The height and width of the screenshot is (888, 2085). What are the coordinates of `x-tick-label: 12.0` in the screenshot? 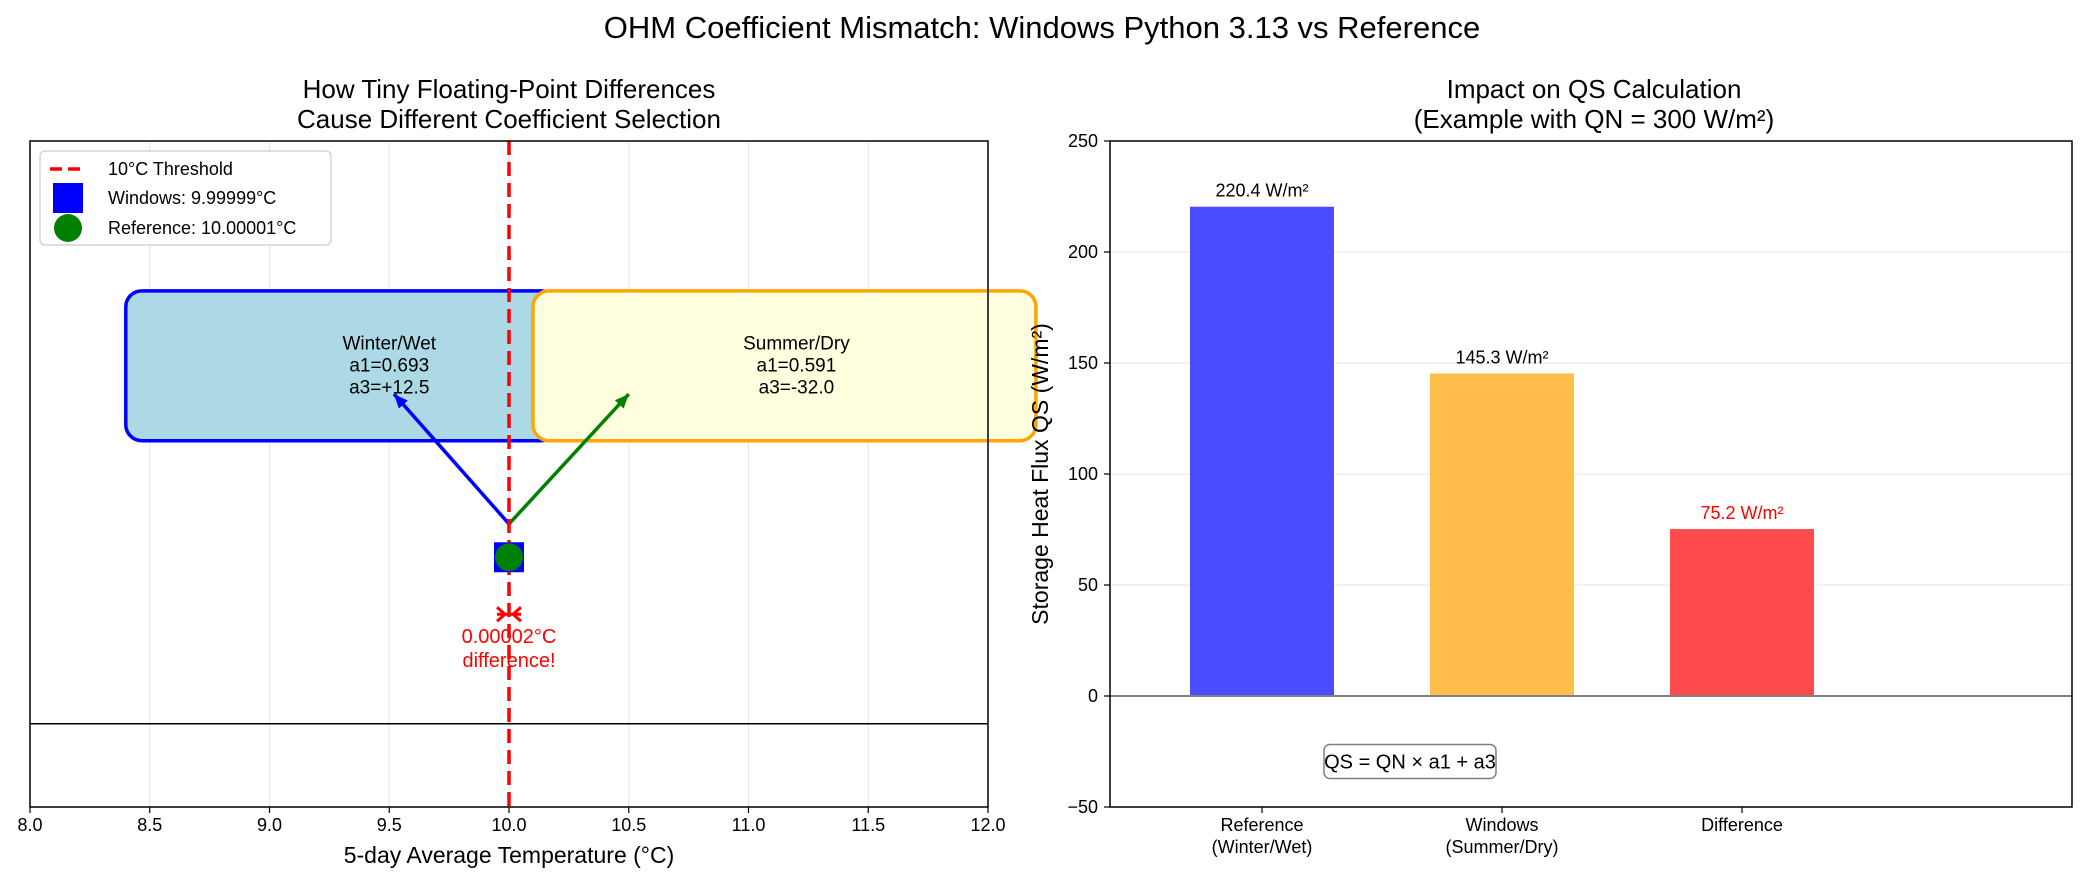 It's located at (987, 825).